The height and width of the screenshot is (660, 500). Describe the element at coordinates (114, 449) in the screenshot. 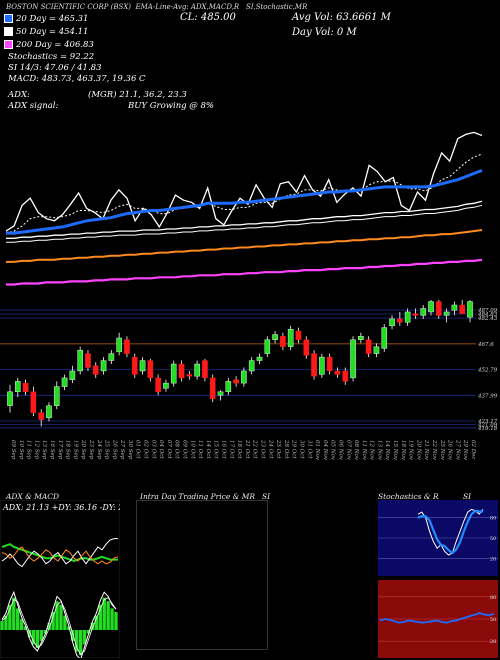

I see `date-axis-label: 26 Sep` at that location.